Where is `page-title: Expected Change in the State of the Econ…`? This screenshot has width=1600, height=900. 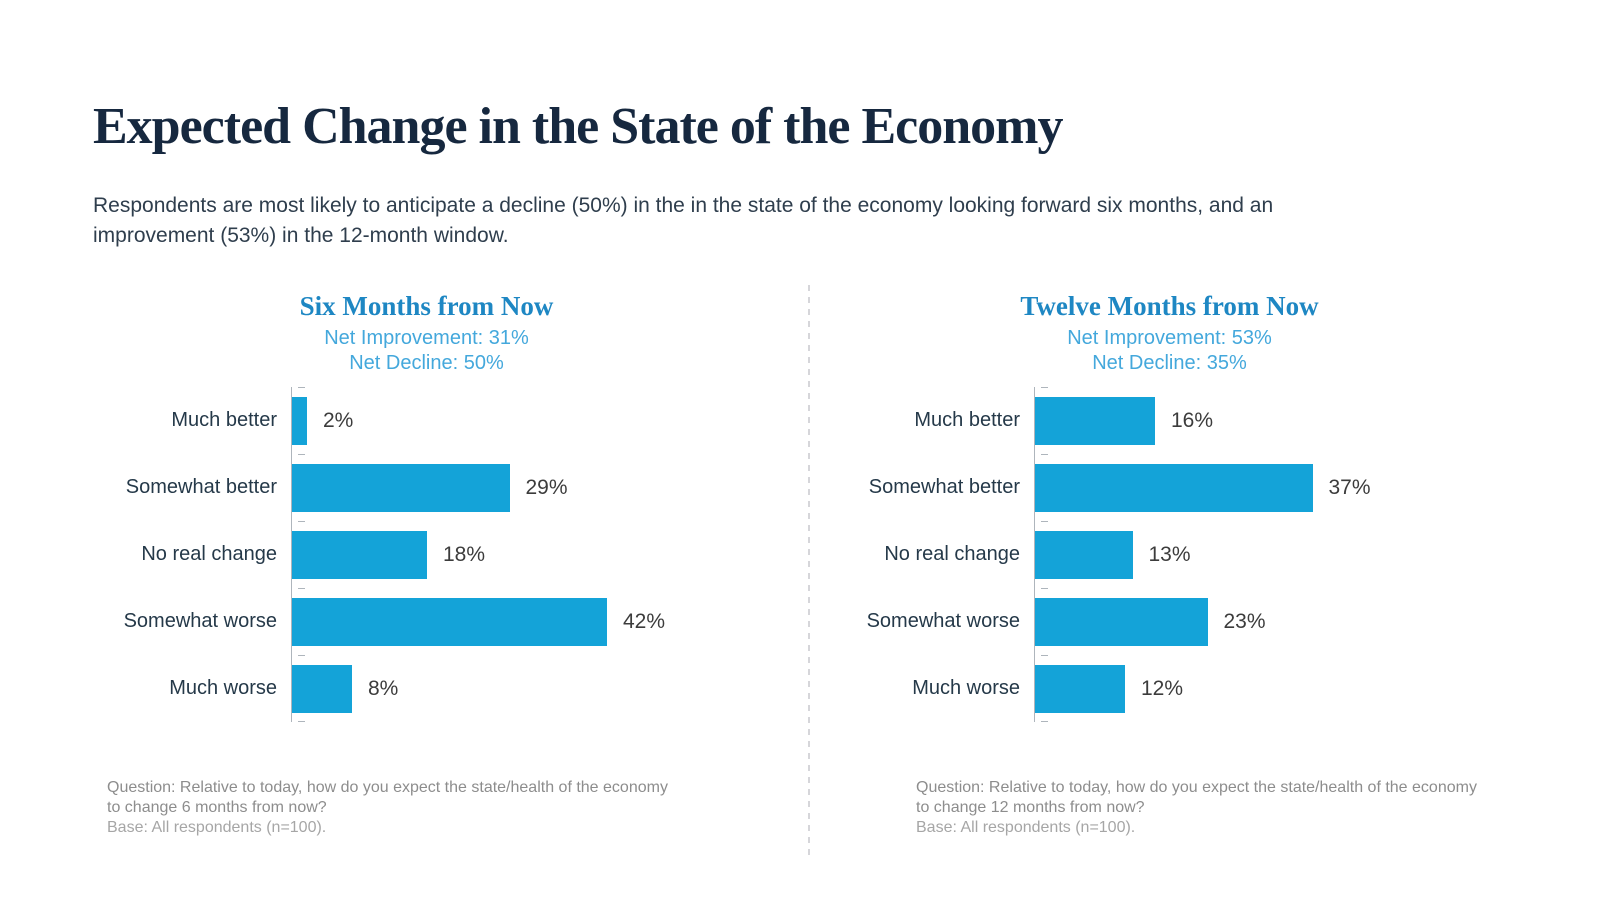
page-title: Expected Change in the State of the Econ… is located at coordinates (578, 126).